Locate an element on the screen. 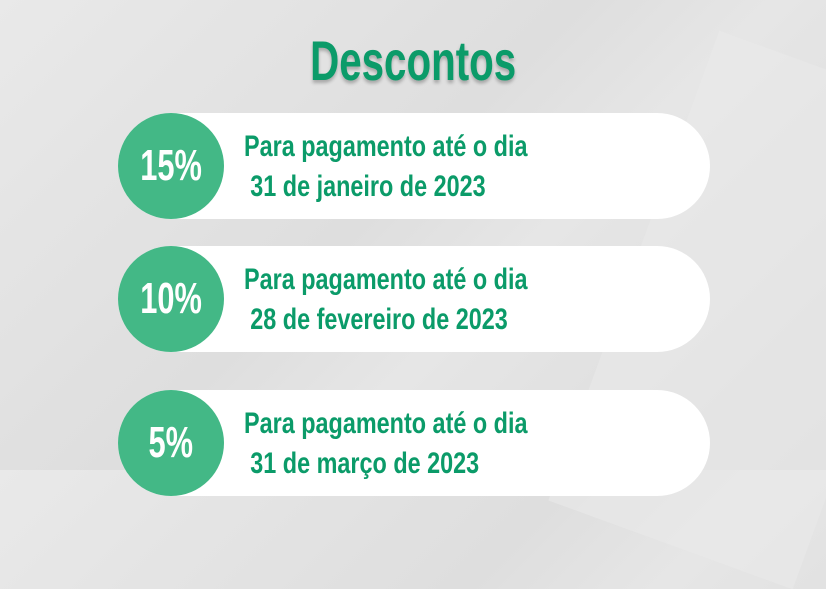  discount-percent-badge: 5% is located at coordinates (171, 443).